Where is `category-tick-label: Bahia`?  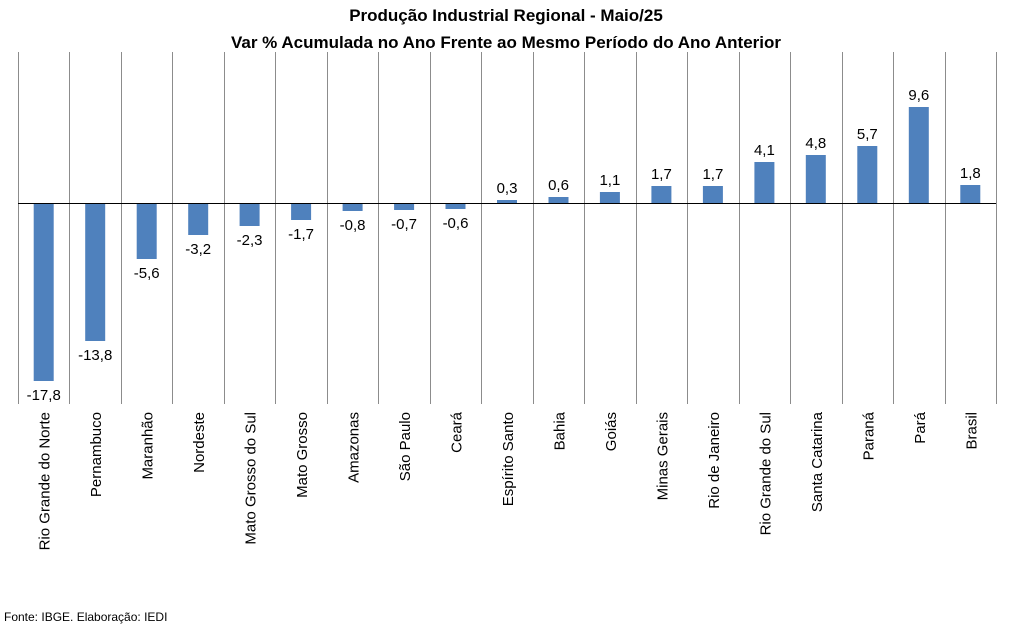
category-tick-label: Bahia is located at coordinates (560, 430).